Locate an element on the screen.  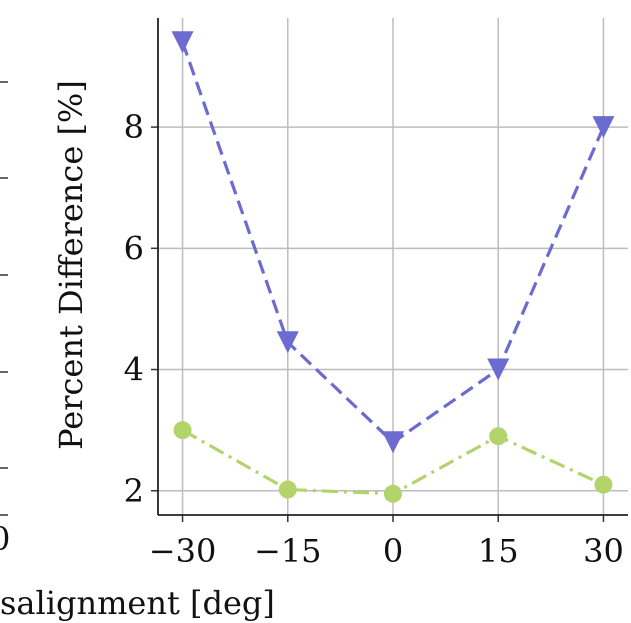
y-tick-label: 6 is located at coordinates (134, 248).